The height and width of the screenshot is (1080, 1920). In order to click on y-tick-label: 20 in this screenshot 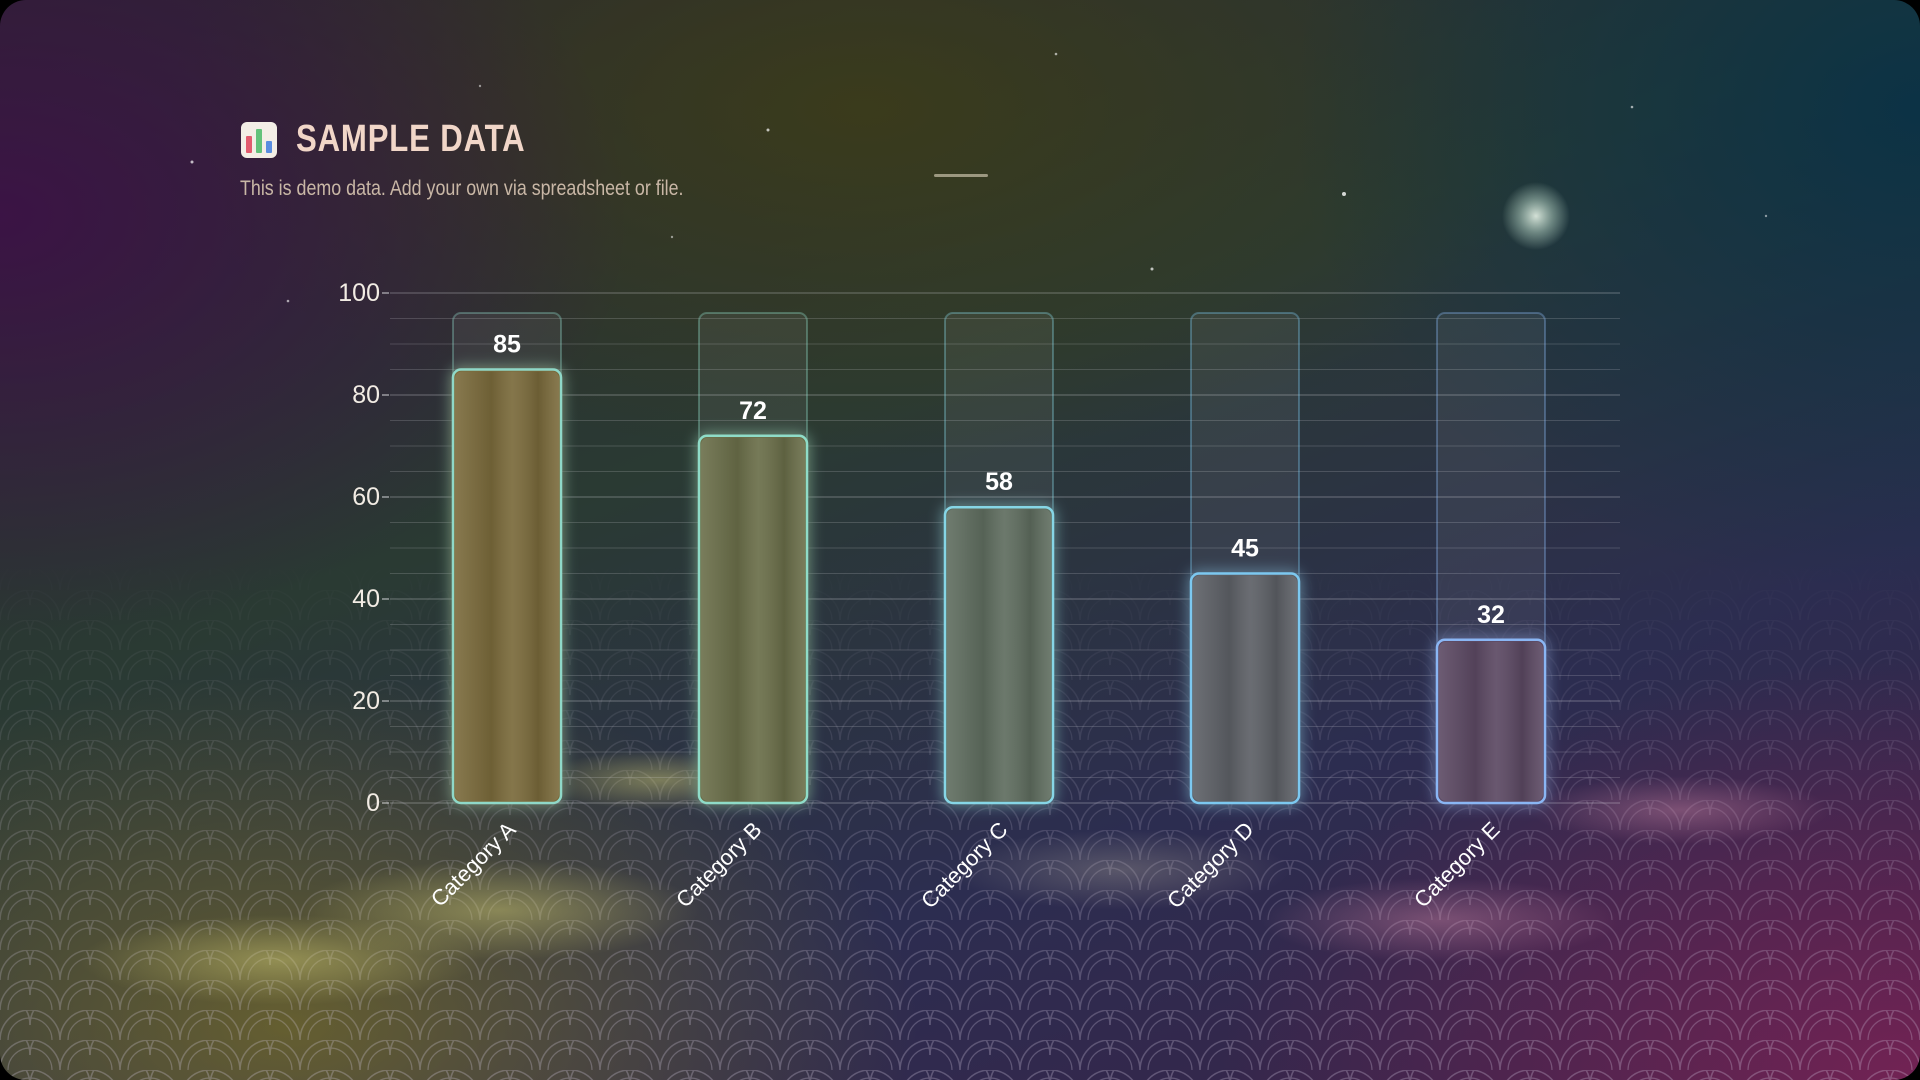, I will do `click(366, 701)`.